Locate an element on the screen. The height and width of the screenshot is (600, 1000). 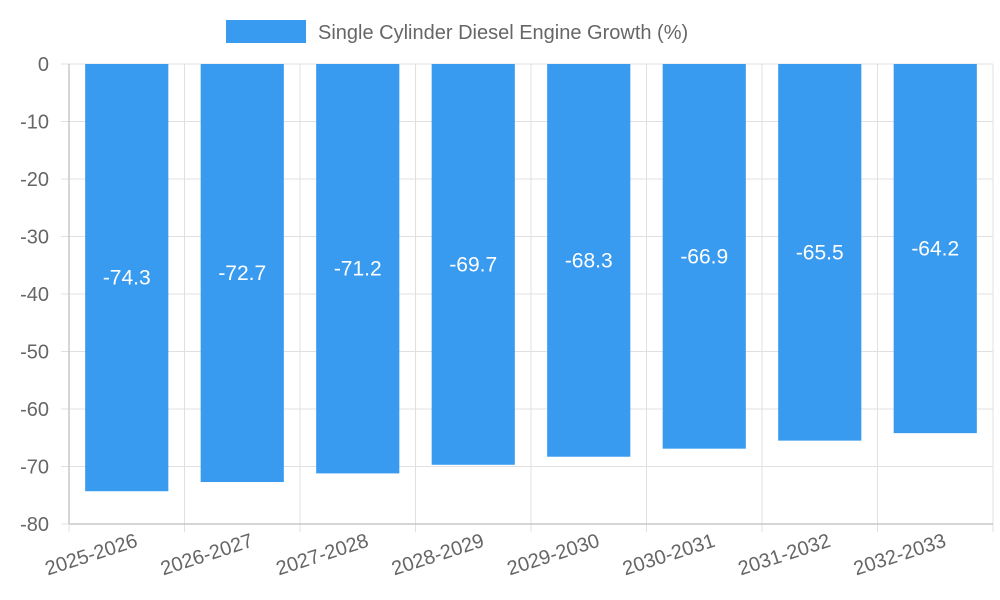
bar-value-label: -66.9 is located at coordinates (704, 256).